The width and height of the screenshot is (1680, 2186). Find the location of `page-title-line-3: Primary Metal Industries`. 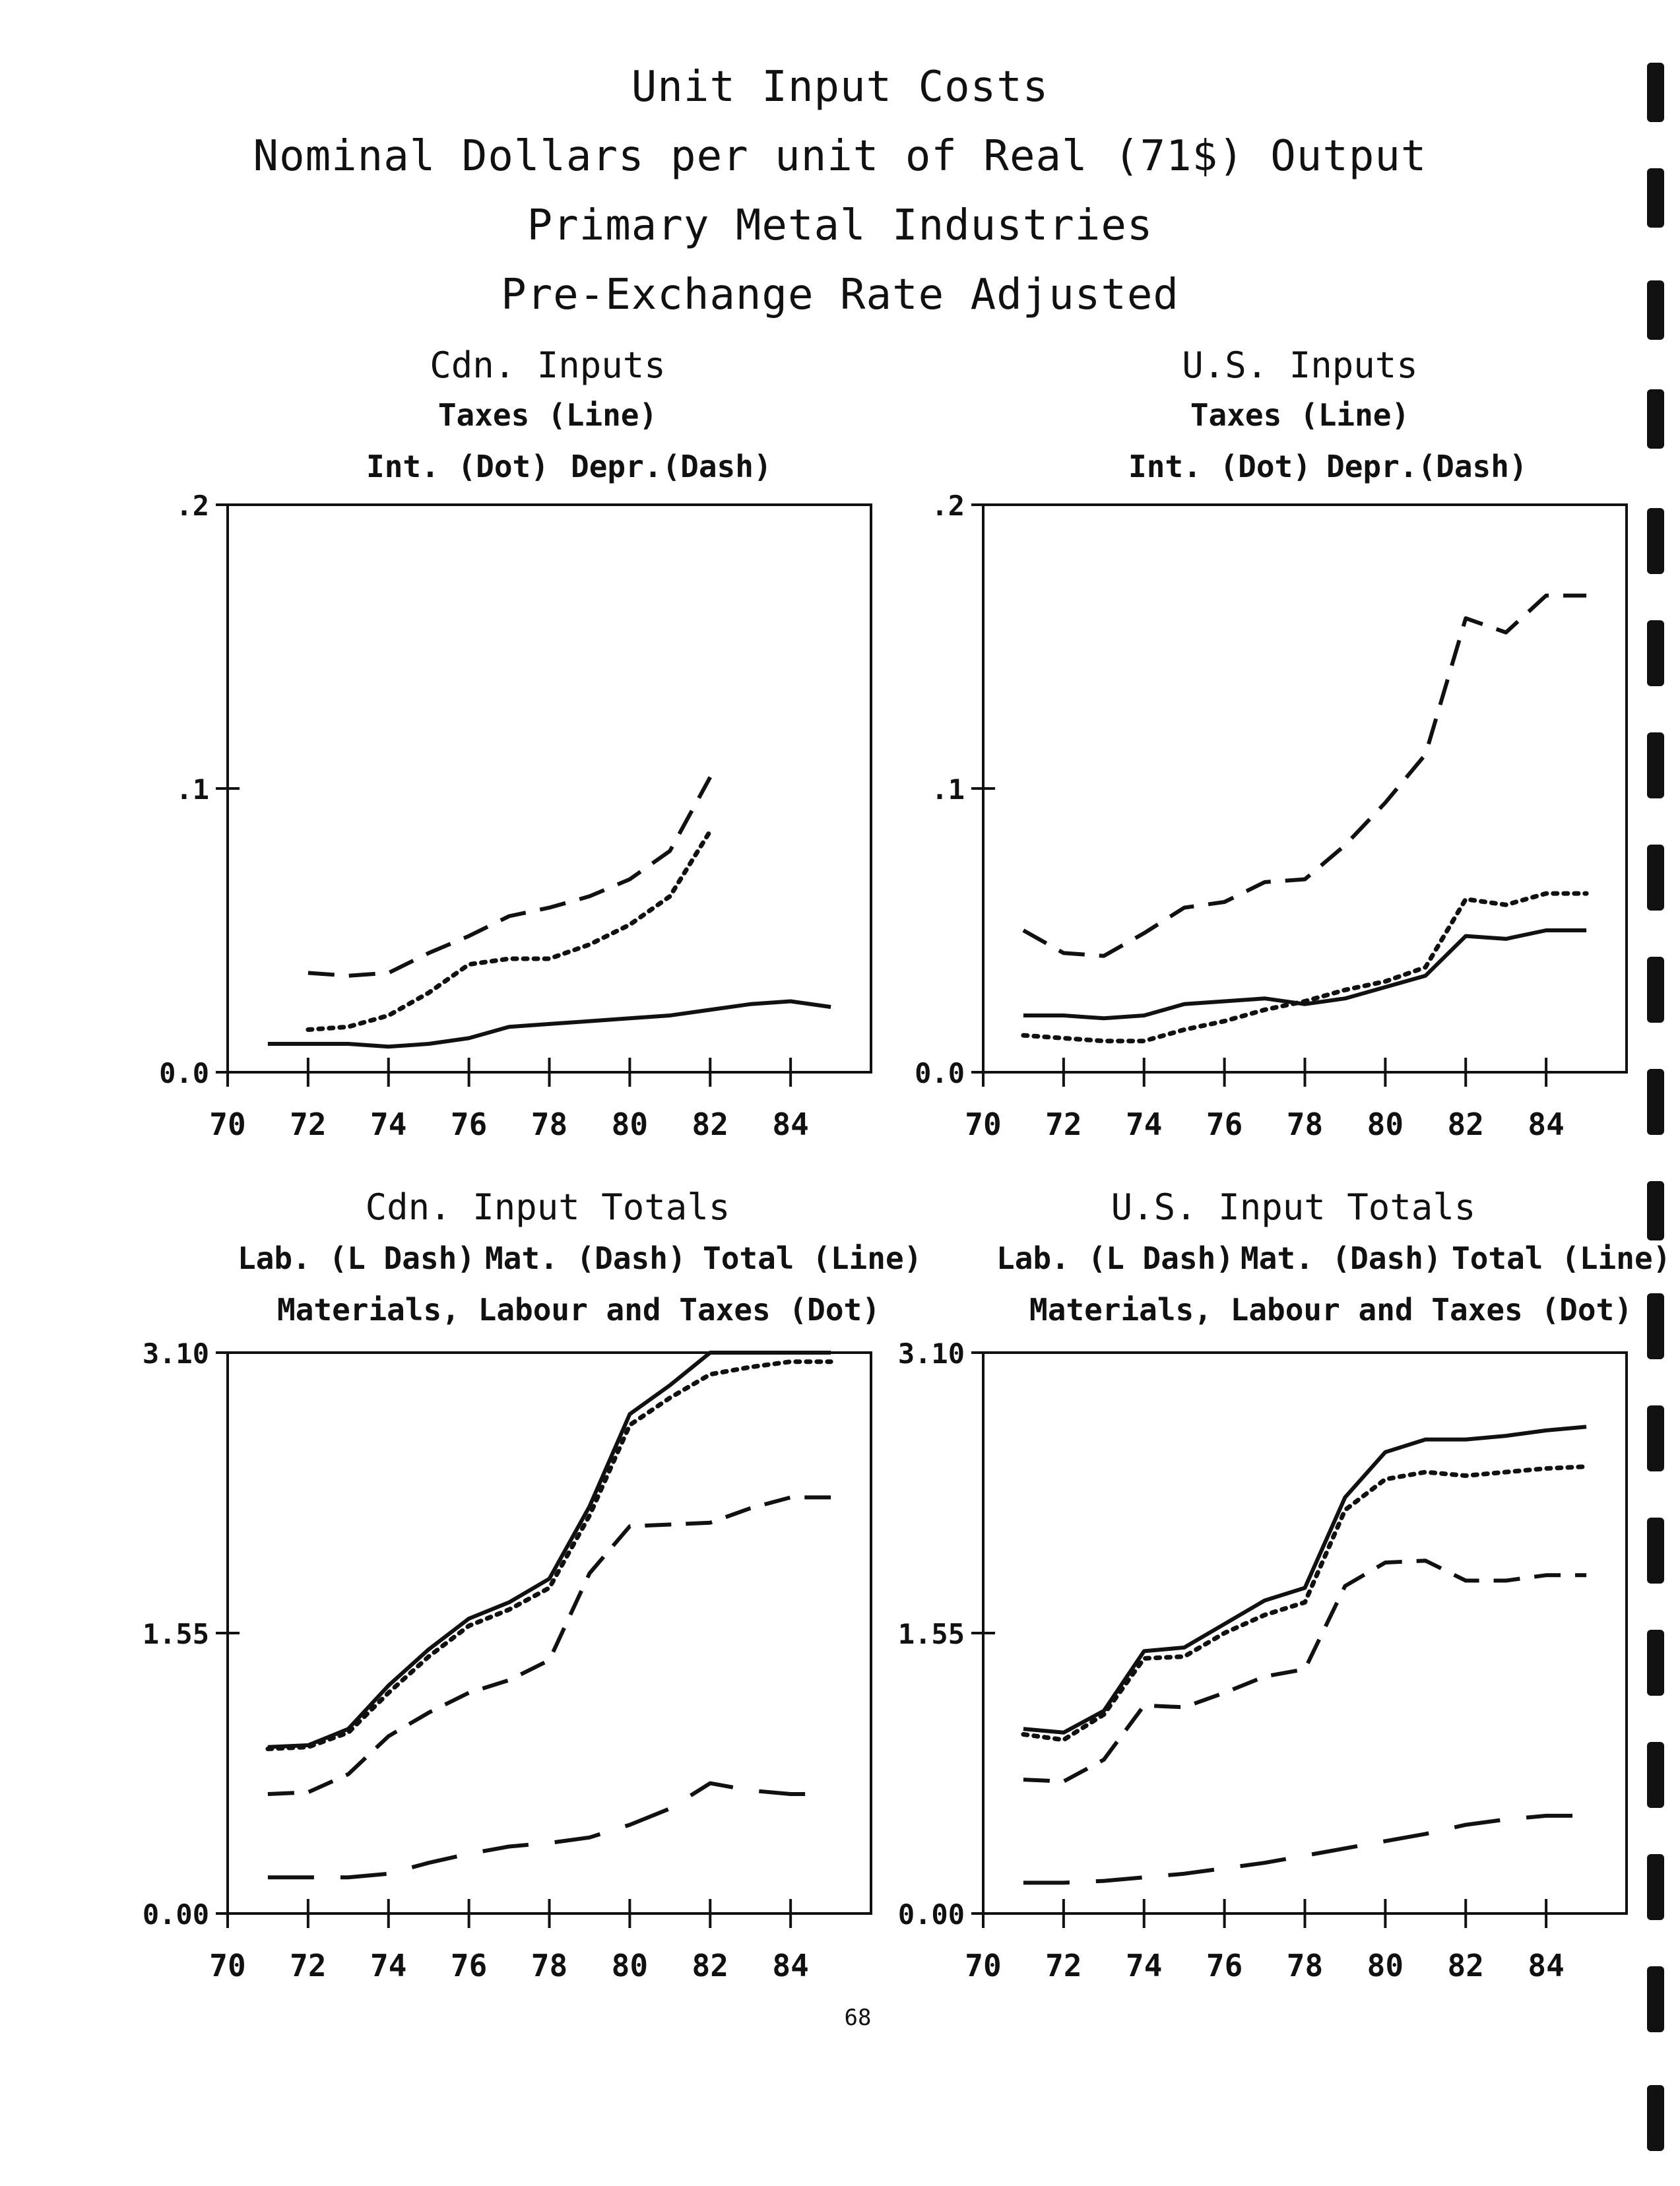

page-title-line-3: Primary Metal Industries is located at coordinates (840, 225).